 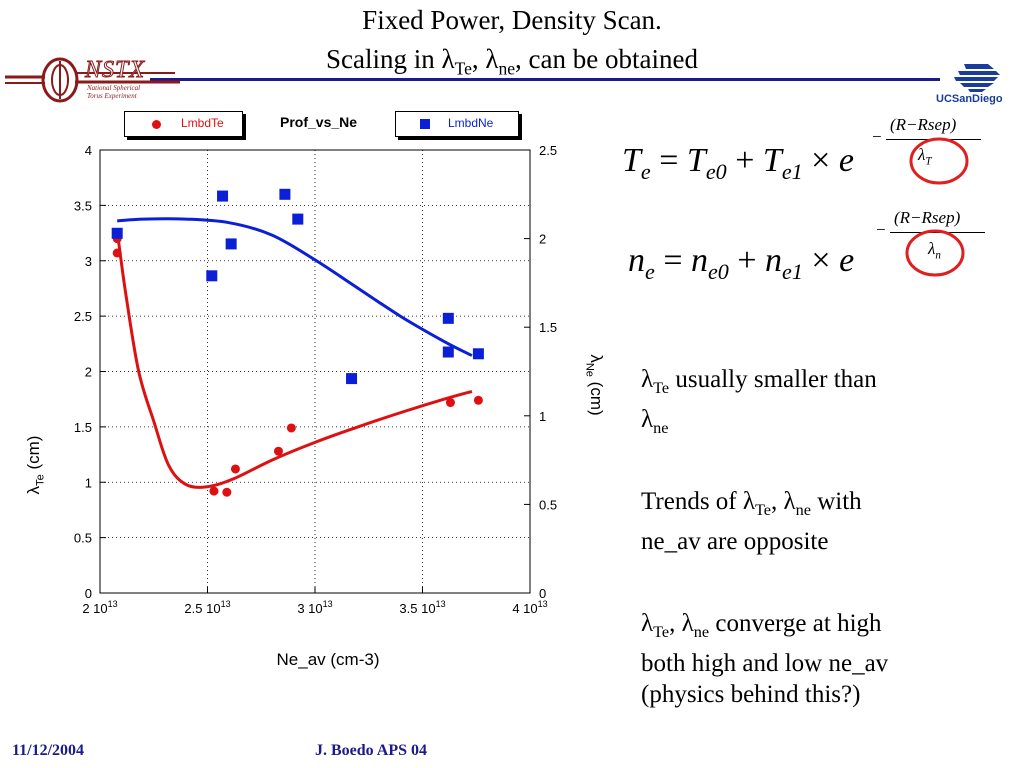 What do you see at coordinates (542, 593) in the screenshot?
I see `y-right-tick-label: 0` at bounding box center [542, 593].